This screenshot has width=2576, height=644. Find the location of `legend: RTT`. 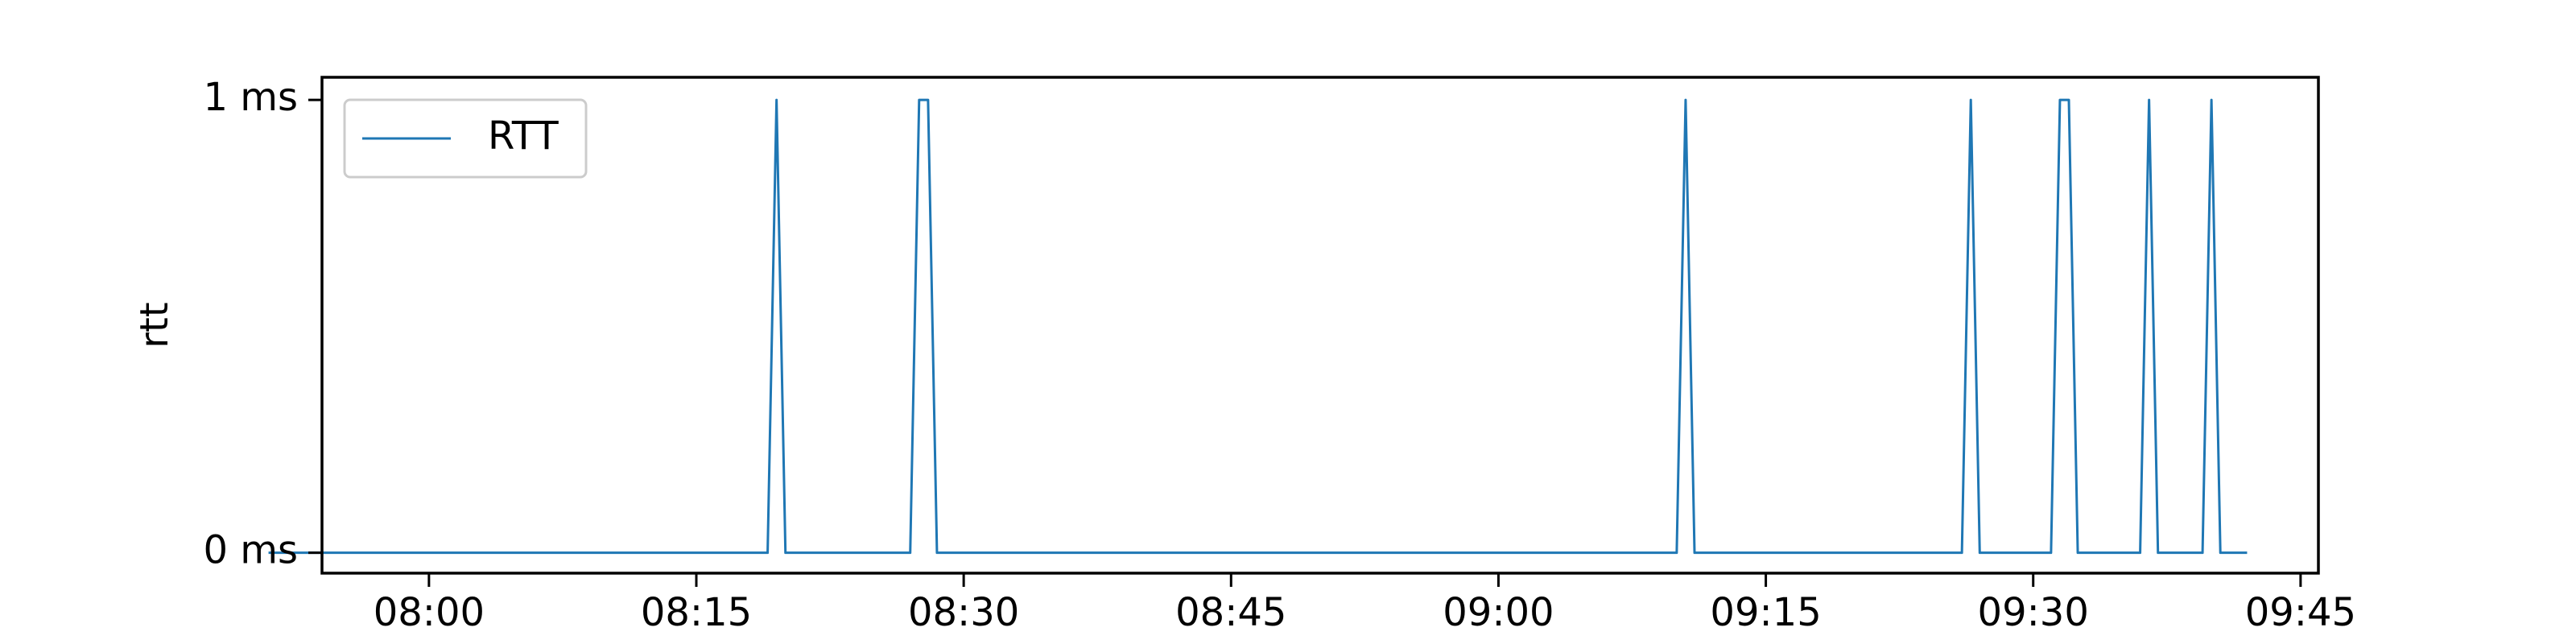

legend: RTT is located at coordinates (465, 138).